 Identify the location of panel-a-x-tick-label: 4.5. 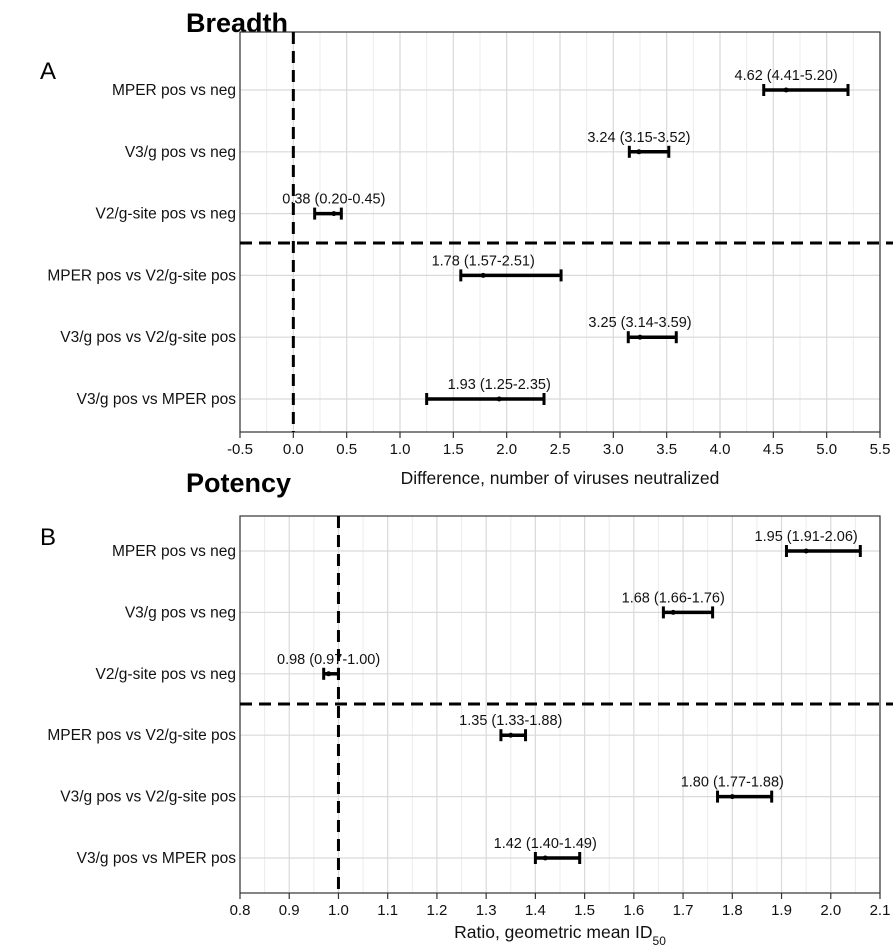
(773, 449).